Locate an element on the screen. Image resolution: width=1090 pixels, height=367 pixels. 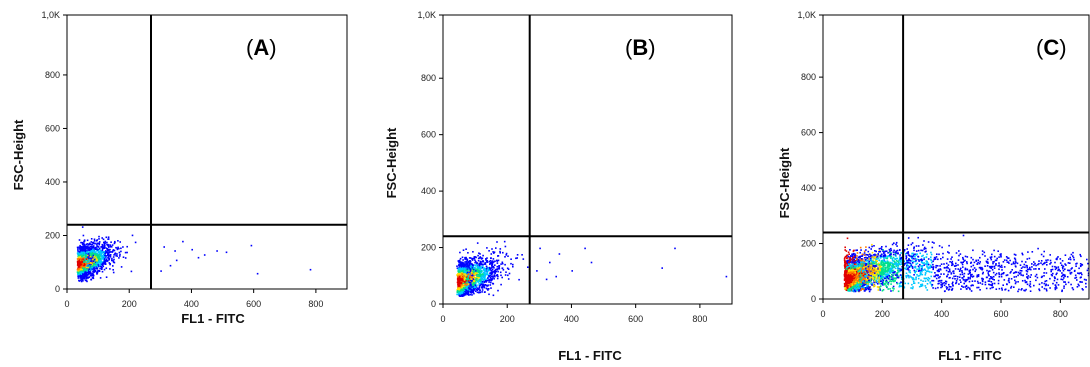
x-tick-label: 0 is located at coordinates (442, 319).